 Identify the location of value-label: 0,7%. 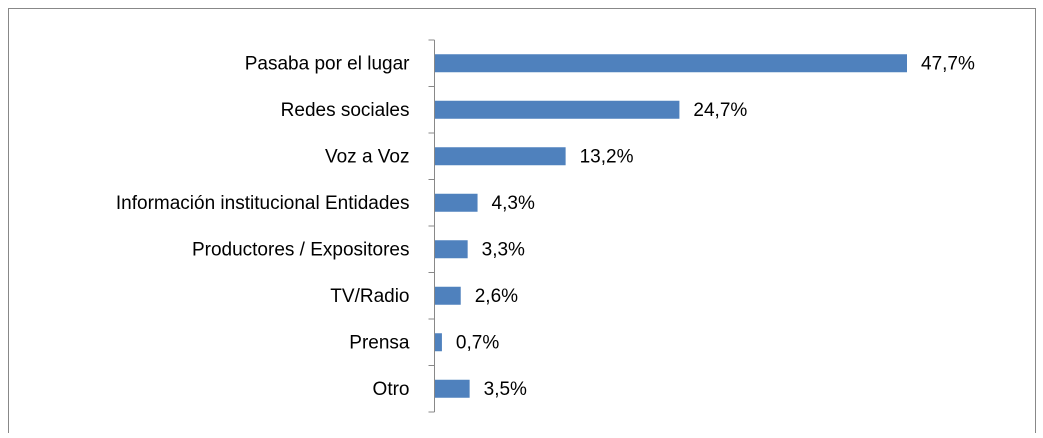
(477, 342).